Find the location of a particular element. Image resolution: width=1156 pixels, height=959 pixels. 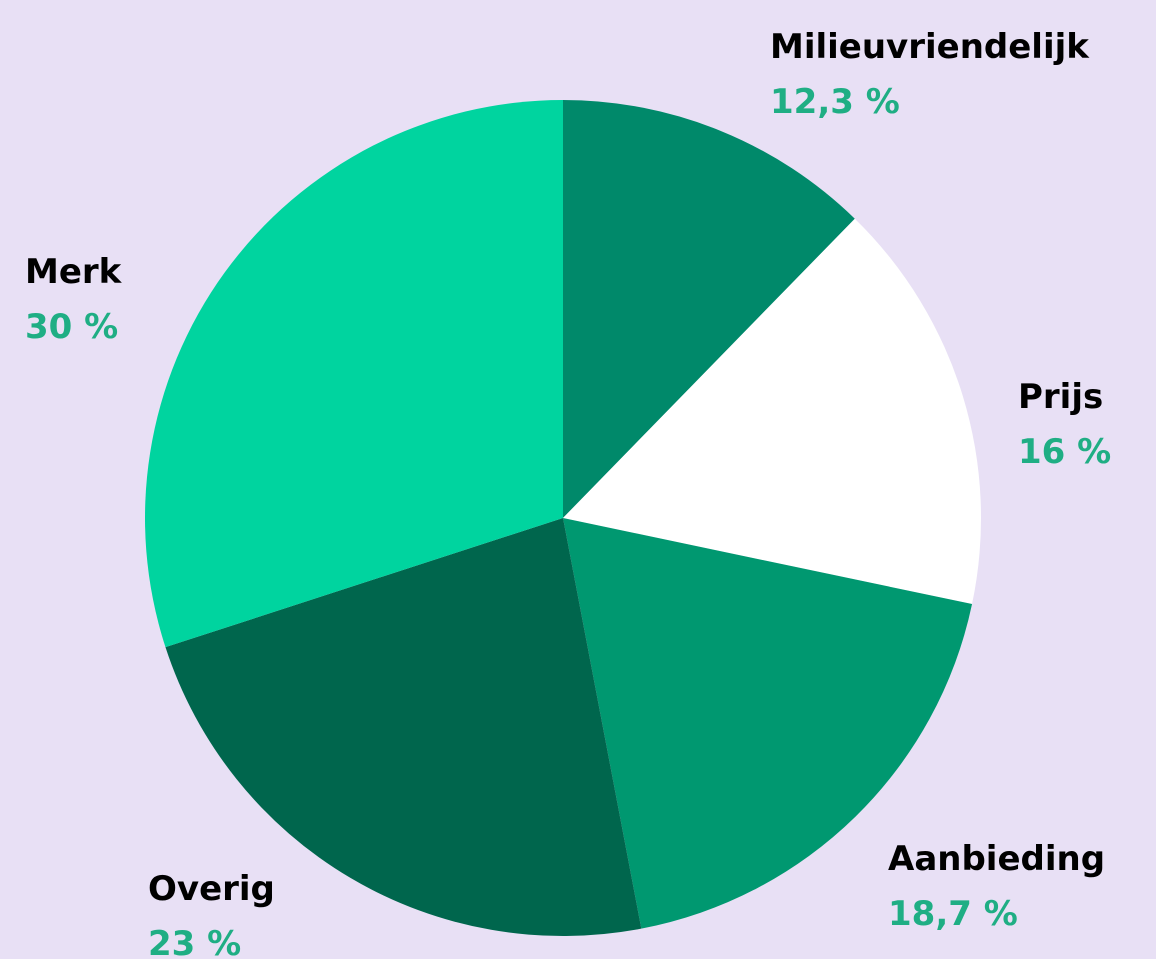

slice-value-label: 18,7 % is located at coordinates (953, 914).